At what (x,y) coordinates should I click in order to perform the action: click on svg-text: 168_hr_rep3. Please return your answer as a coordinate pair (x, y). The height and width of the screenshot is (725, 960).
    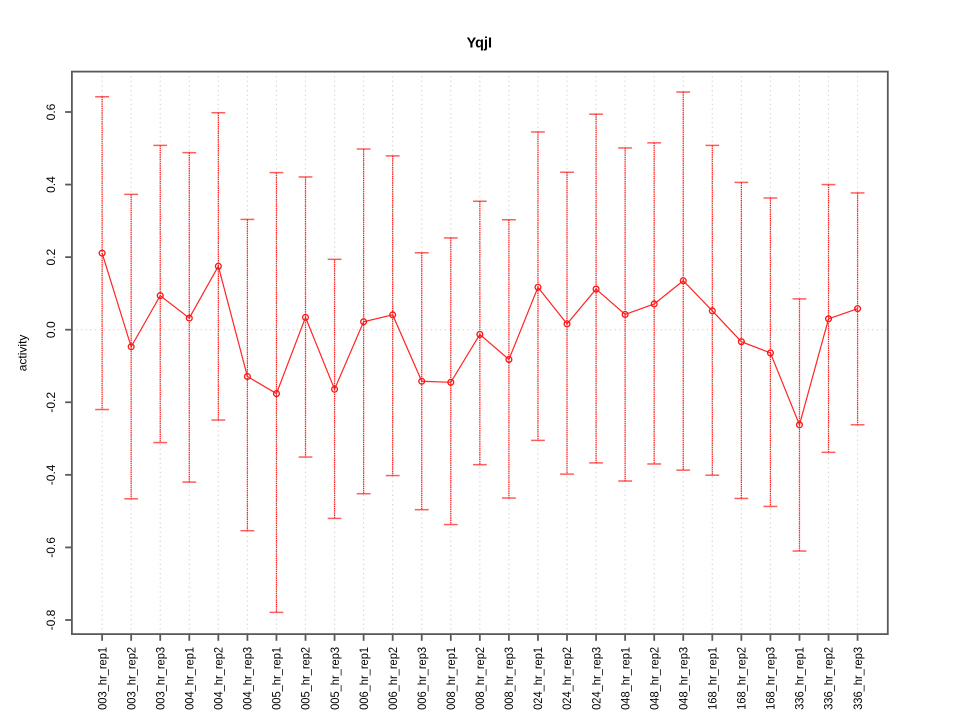
    Looking at the image, I should click on (771, 678).